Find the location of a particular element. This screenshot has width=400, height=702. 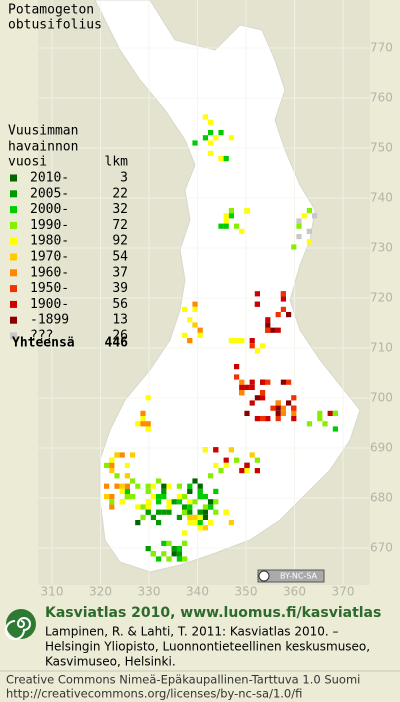

legend-count: 56 is located at coordinates (120, 304).